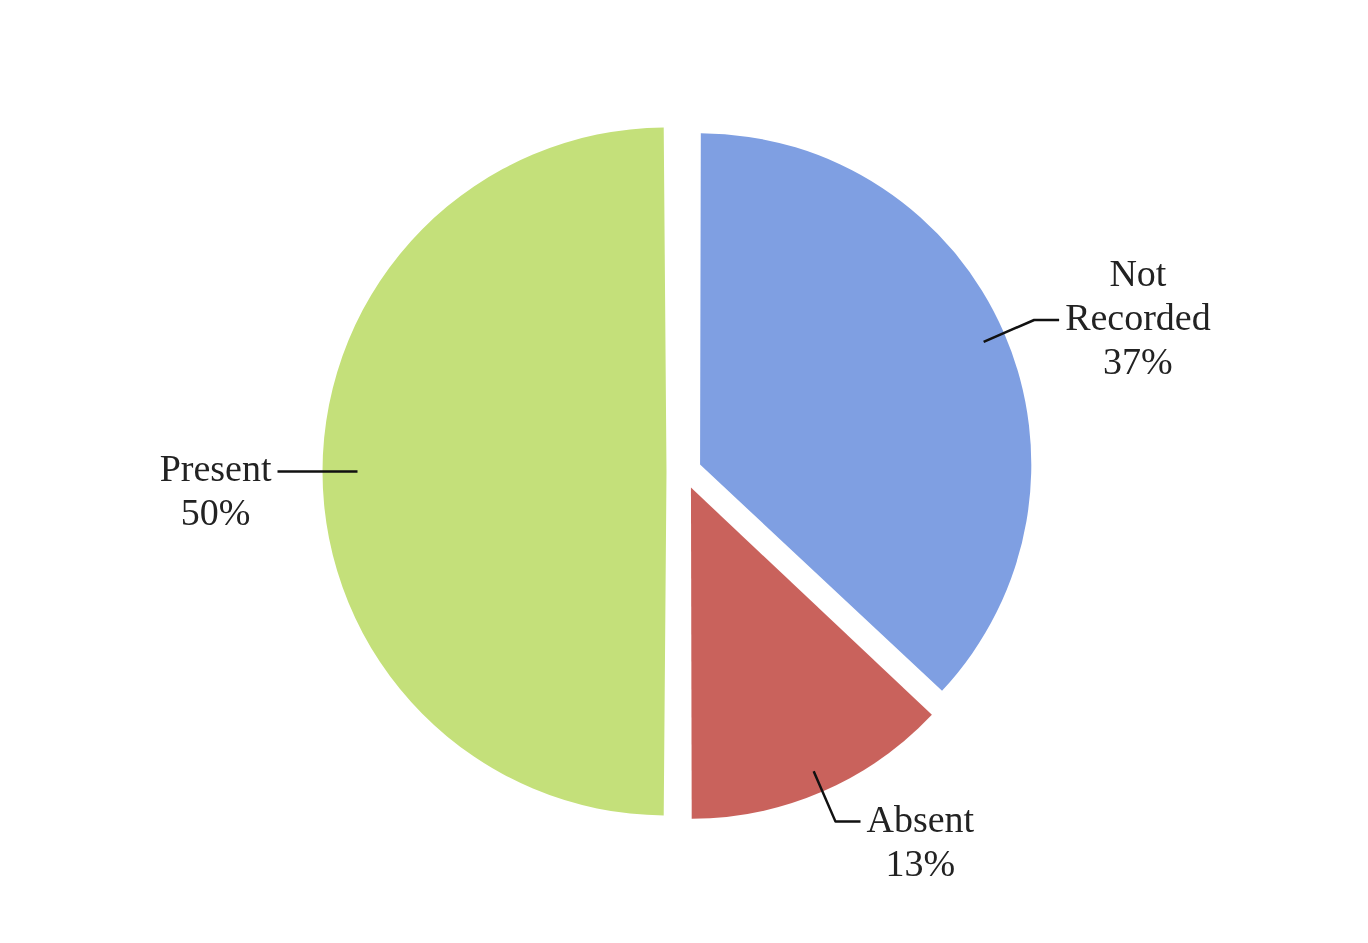 This screenshot has height=943, width=1368. I want to click on data-label: 37%, so click(1138, 360).